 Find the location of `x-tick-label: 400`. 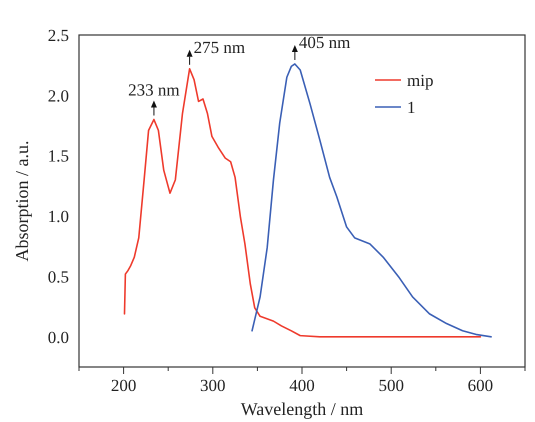

x-tick-label: 400 is located at coordinates (302, 385).